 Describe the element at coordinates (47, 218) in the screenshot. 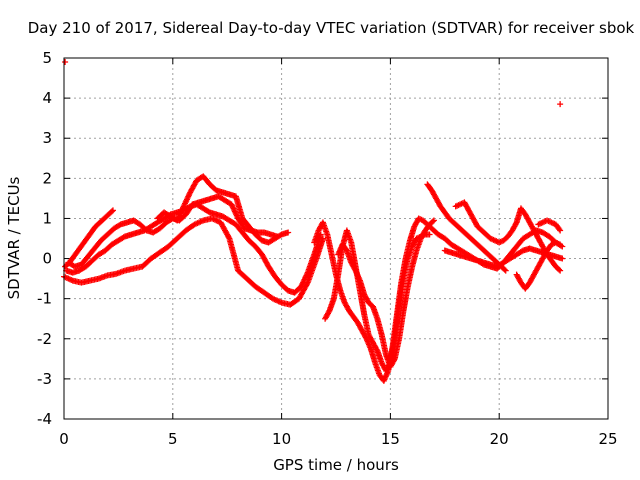

I see `y-tick-label: 1` at that location.